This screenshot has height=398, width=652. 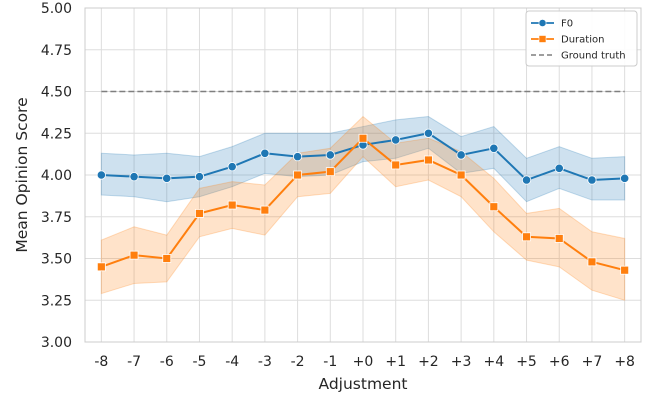 What do you see at coordinates (56, 134) in the screenshot?
I see `y-tick-label: 4.25` at bounding box center [56, 134].